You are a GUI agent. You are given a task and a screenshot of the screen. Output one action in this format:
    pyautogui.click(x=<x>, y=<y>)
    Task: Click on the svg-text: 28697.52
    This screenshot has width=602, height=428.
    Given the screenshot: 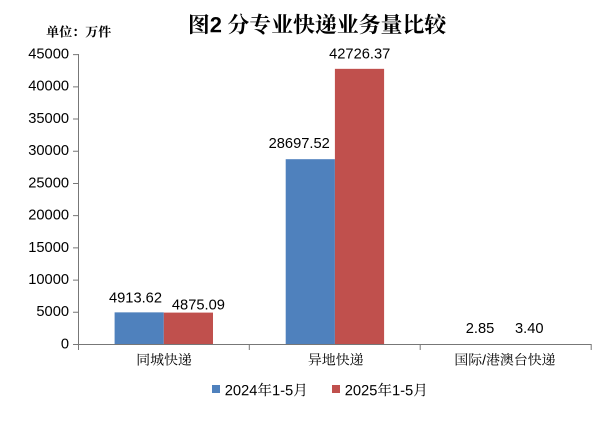 What is the action you would take?
    pyautogui.click(x=299, y=144)
    